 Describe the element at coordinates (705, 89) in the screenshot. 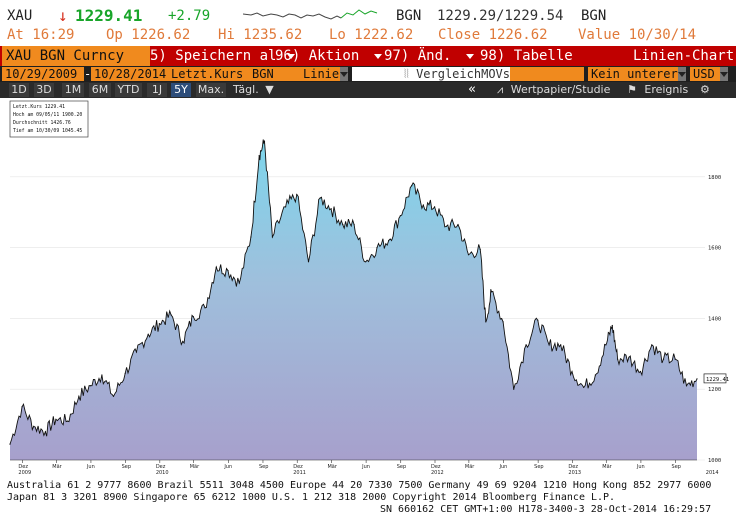

I see `gear-icon: ⚙` at that location.